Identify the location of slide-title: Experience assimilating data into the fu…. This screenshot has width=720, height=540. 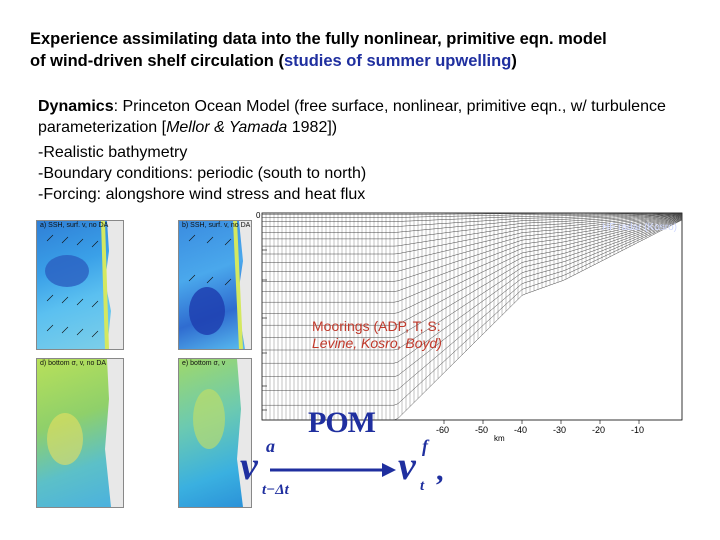
(360, 50).